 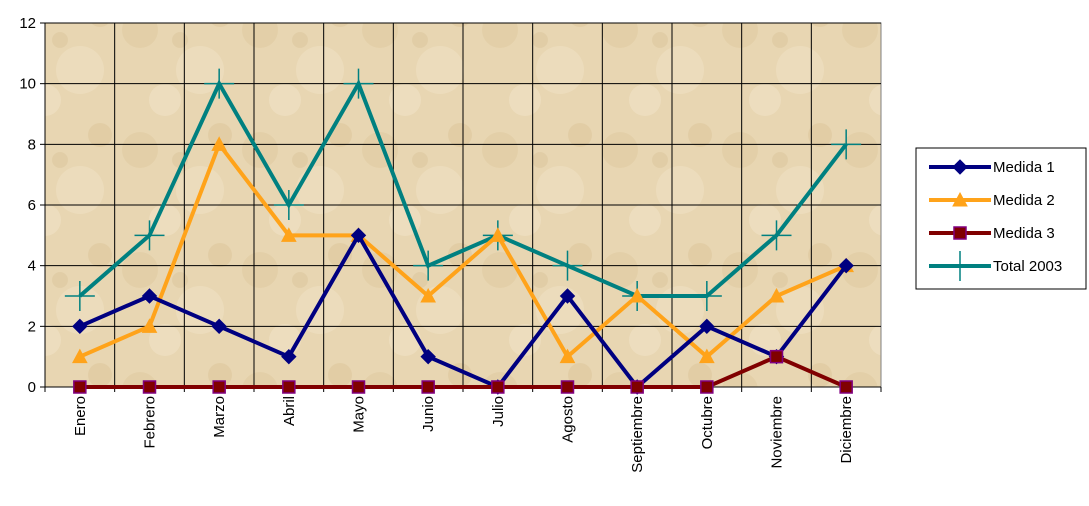 I want to click on legend-item-total-2003: Total 2003, so click(x=995, y=266).